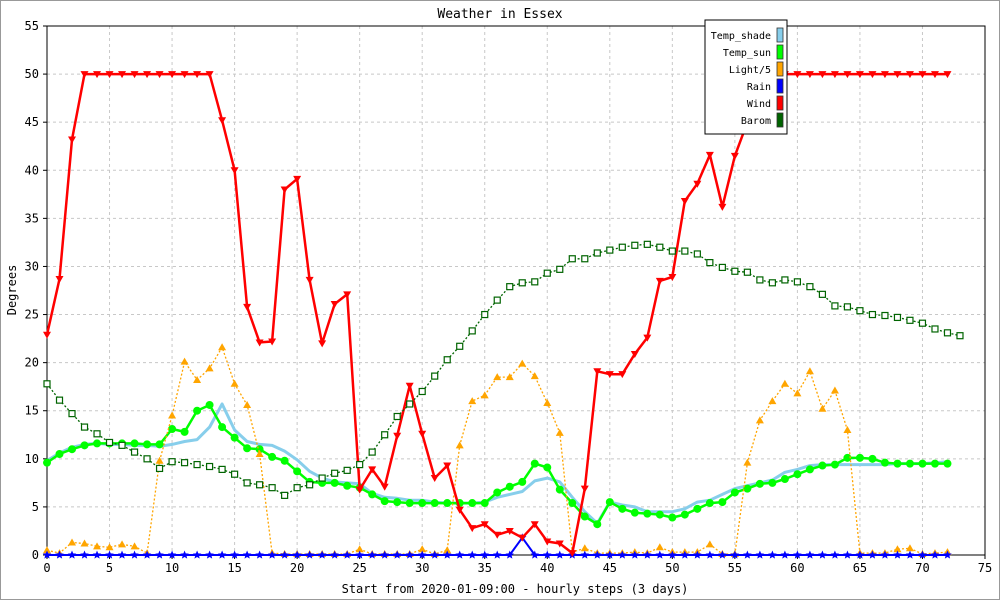  What do you see at coordinates (359, 568) in the screenshot?
I see `x-tick-label: 25` at bounding box center [359, 568].